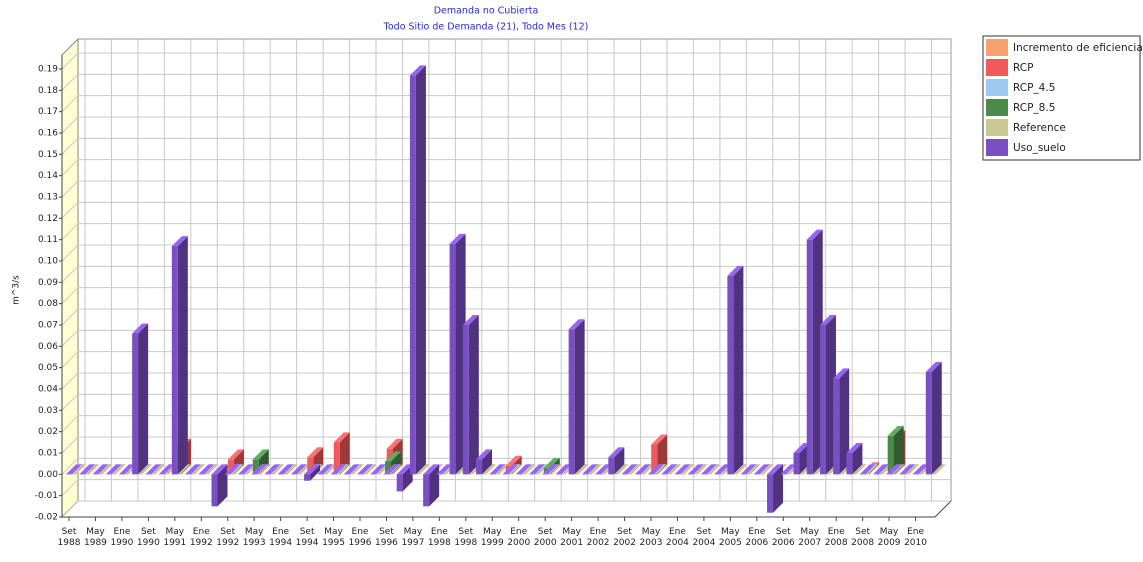 Image resolution: width=1143 pixels, height=562 pixels. I want to click on y-tick-label: 0.15, so click(48, 155).